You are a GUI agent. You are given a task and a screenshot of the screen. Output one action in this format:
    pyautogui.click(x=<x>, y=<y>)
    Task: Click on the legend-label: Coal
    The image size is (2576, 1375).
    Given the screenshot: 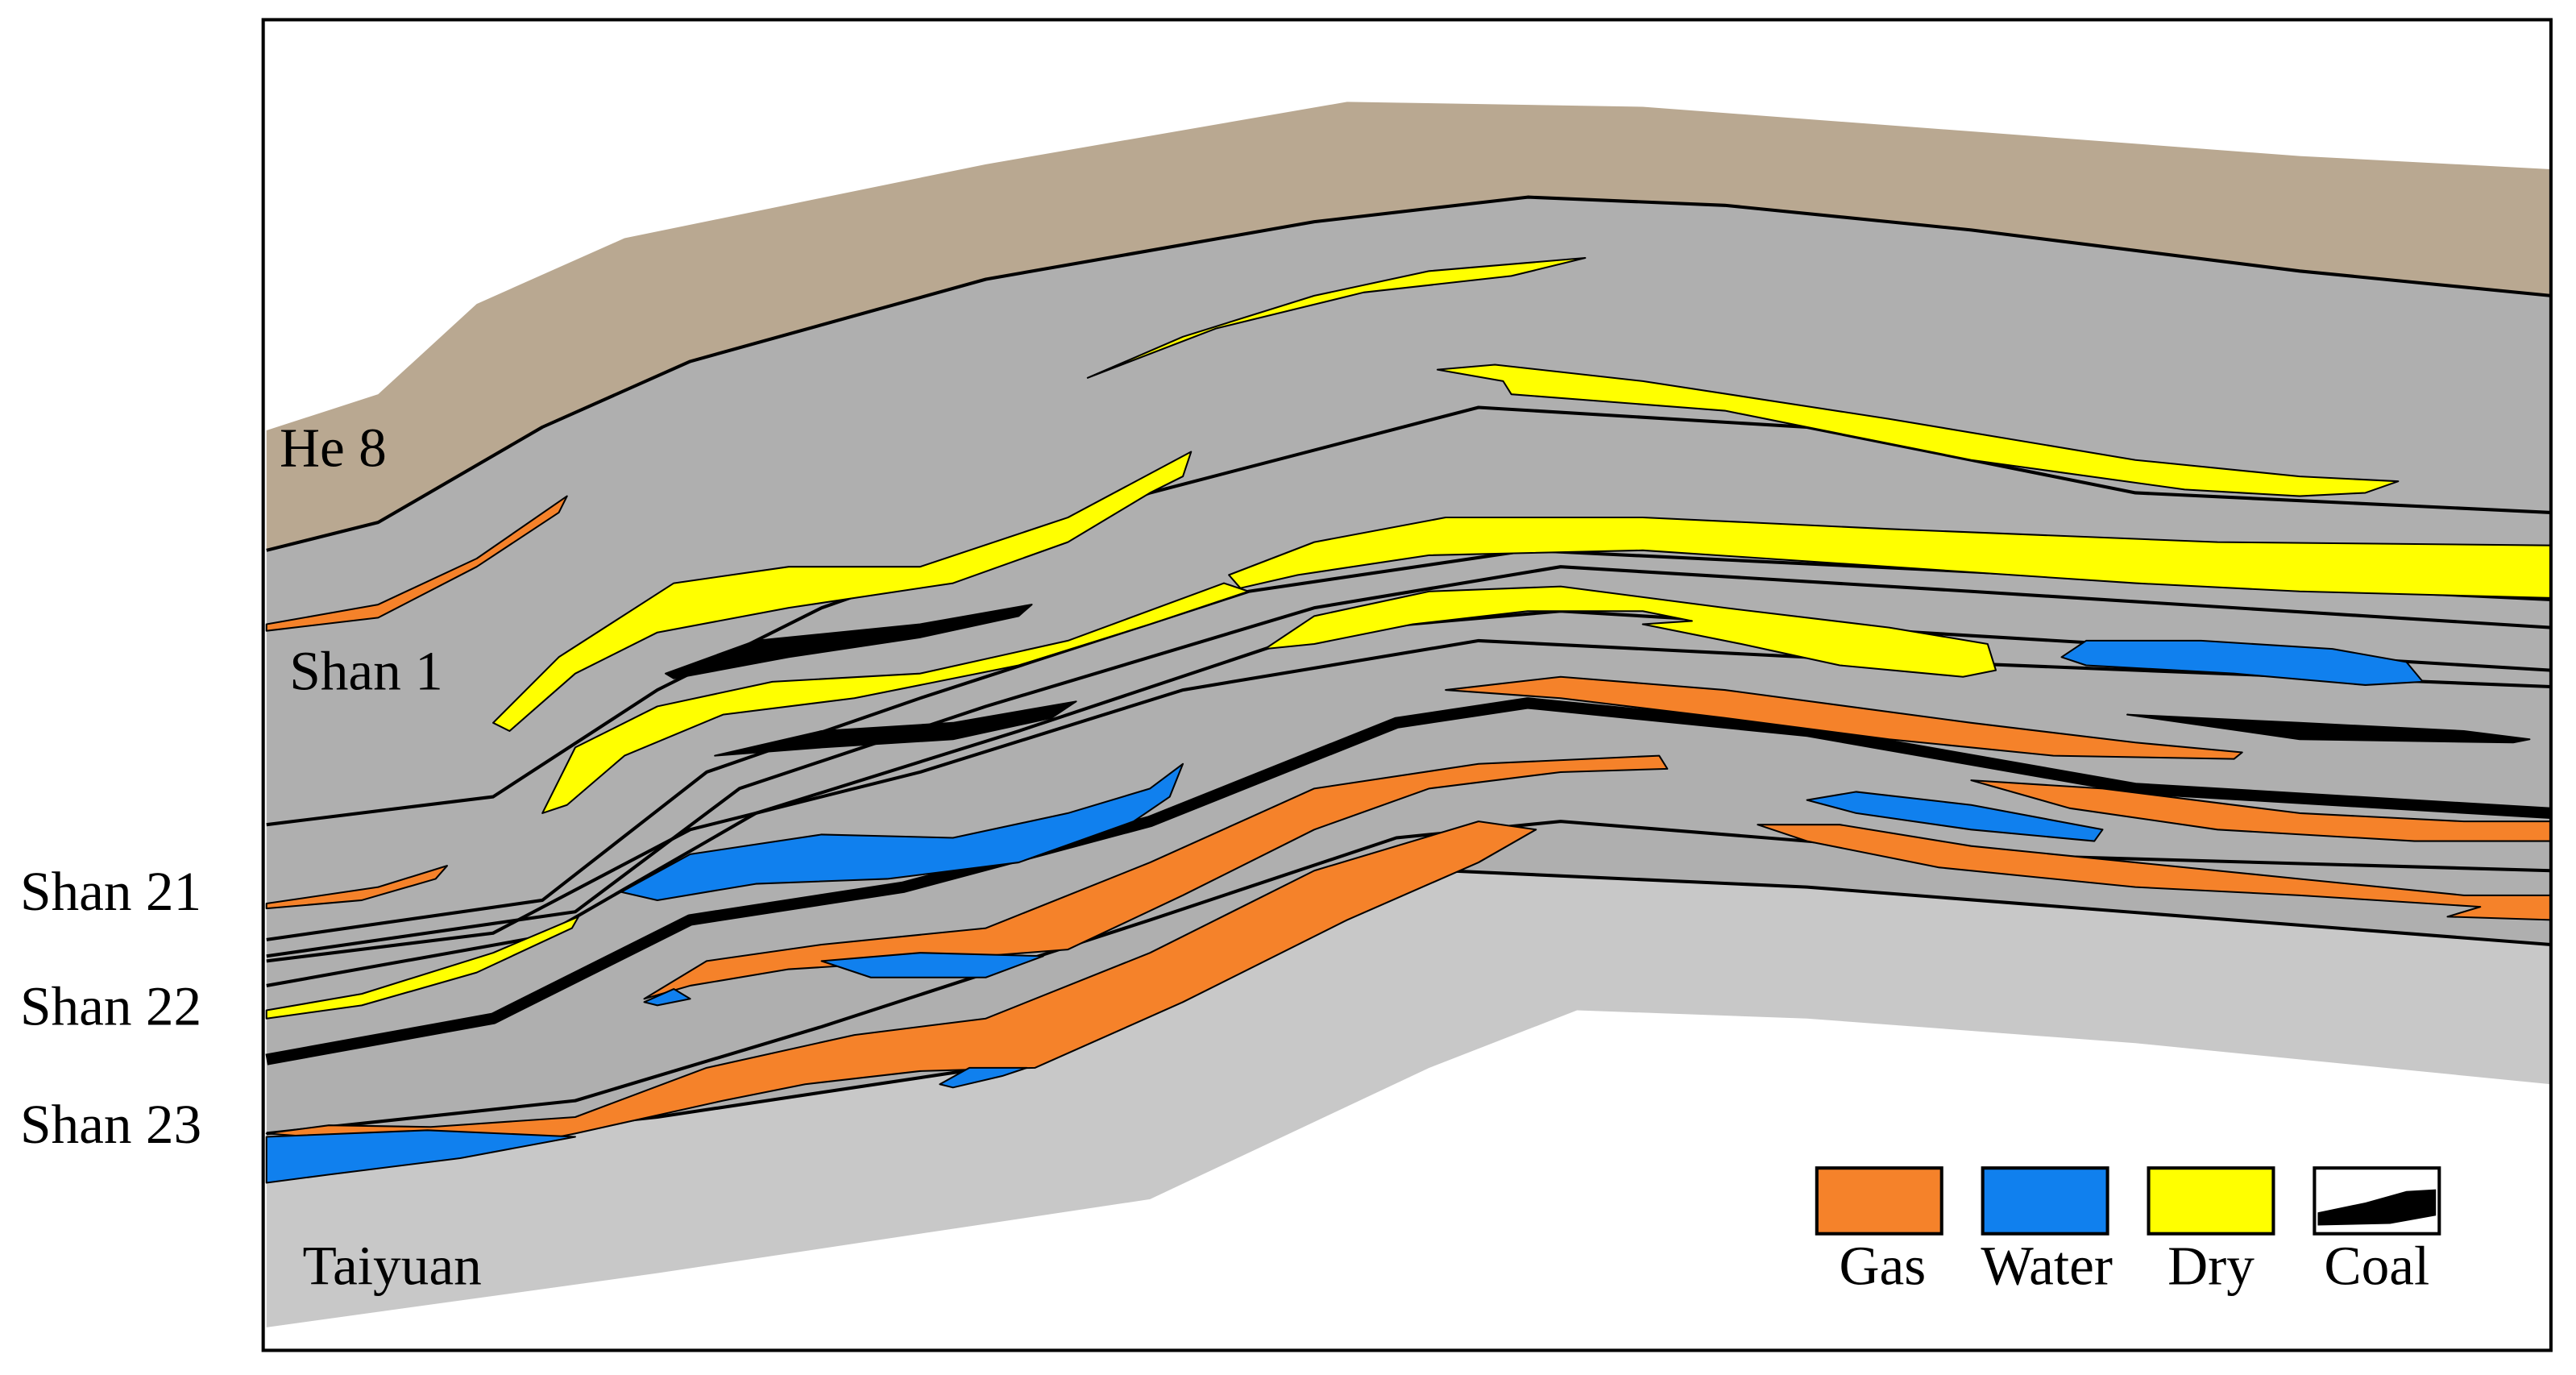 What is the action you would take?
    pyautogui.click(x=2376, y=1265)
    